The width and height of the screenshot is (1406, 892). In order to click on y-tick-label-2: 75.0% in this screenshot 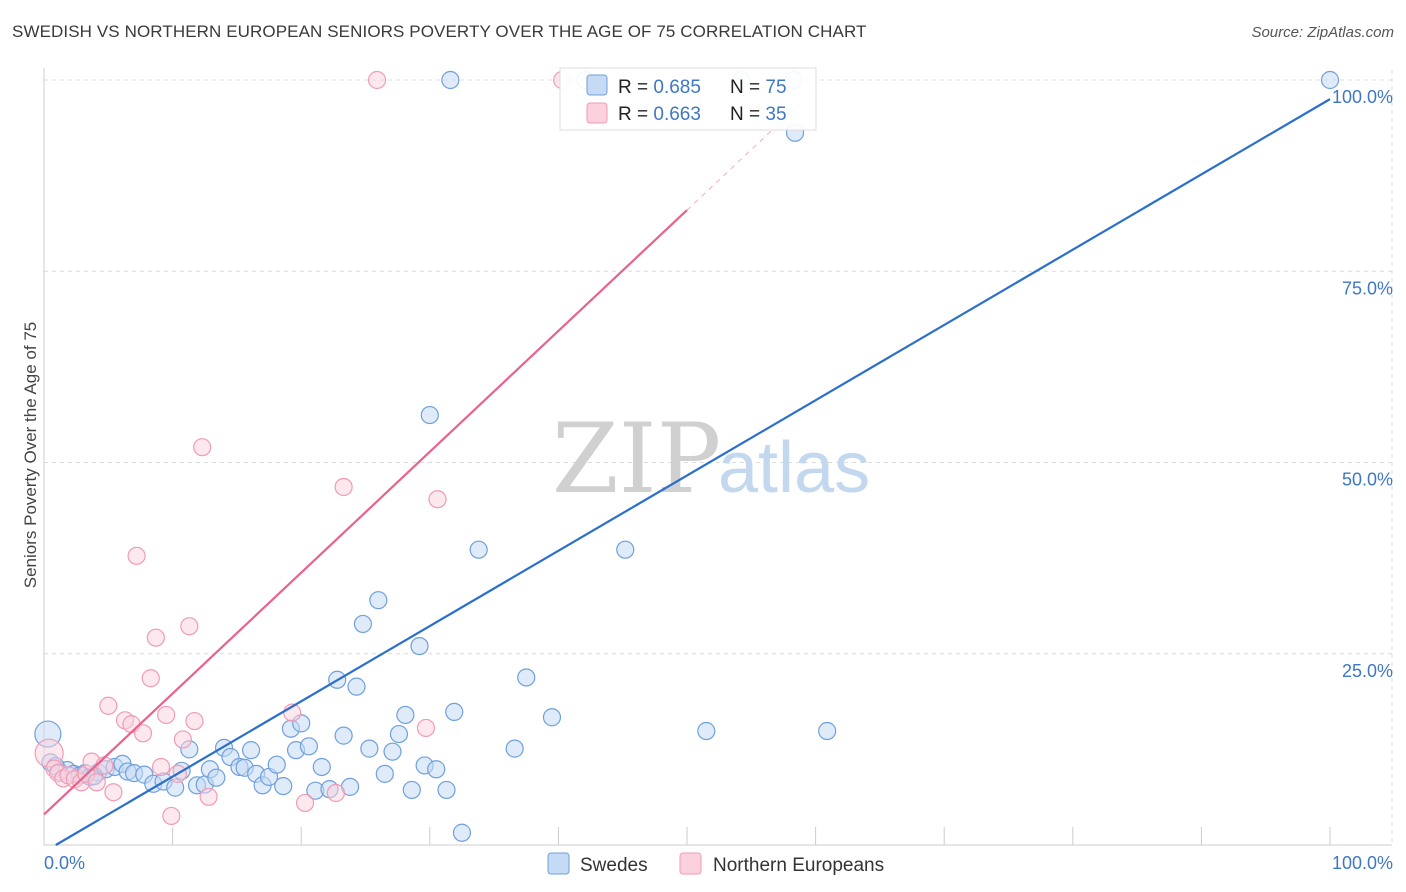, I will do `click(1367, 288)`.